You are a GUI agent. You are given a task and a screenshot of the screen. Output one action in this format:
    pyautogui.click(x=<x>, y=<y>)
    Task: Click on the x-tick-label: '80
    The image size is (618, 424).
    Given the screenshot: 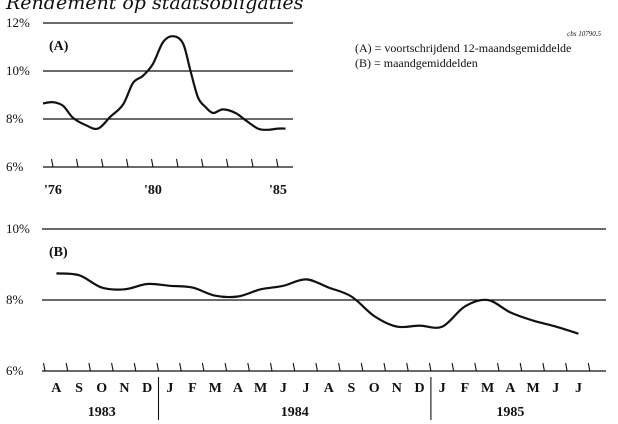 What is the action you would take?
    pyautogui.click(x=153, y=190)
    